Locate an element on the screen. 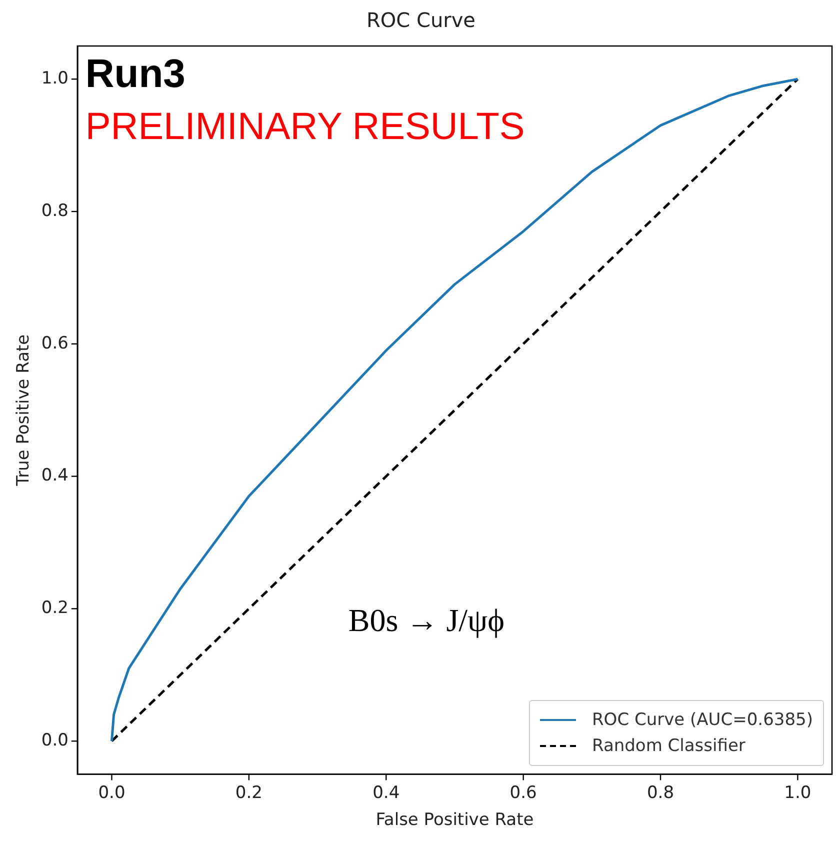 Image resolution: width=836 pixels, height=843 pixels. x-tick-label: 1.0 is located at coordinates (798, 792).